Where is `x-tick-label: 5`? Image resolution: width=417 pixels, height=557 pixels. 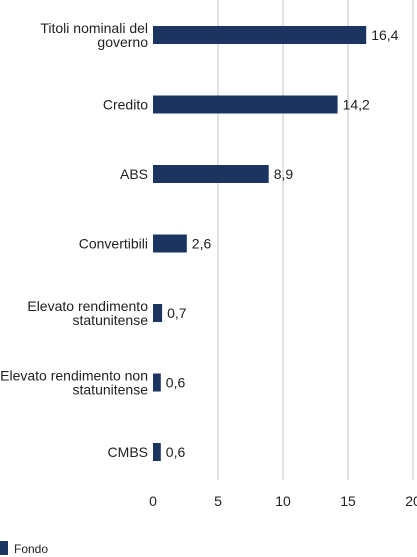
x-tick-label: 5 is located at coordinates (218, 501).